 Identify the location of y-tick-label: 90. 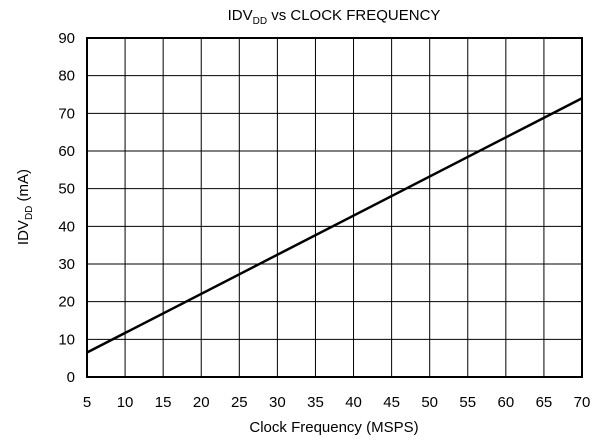
(66, 38).